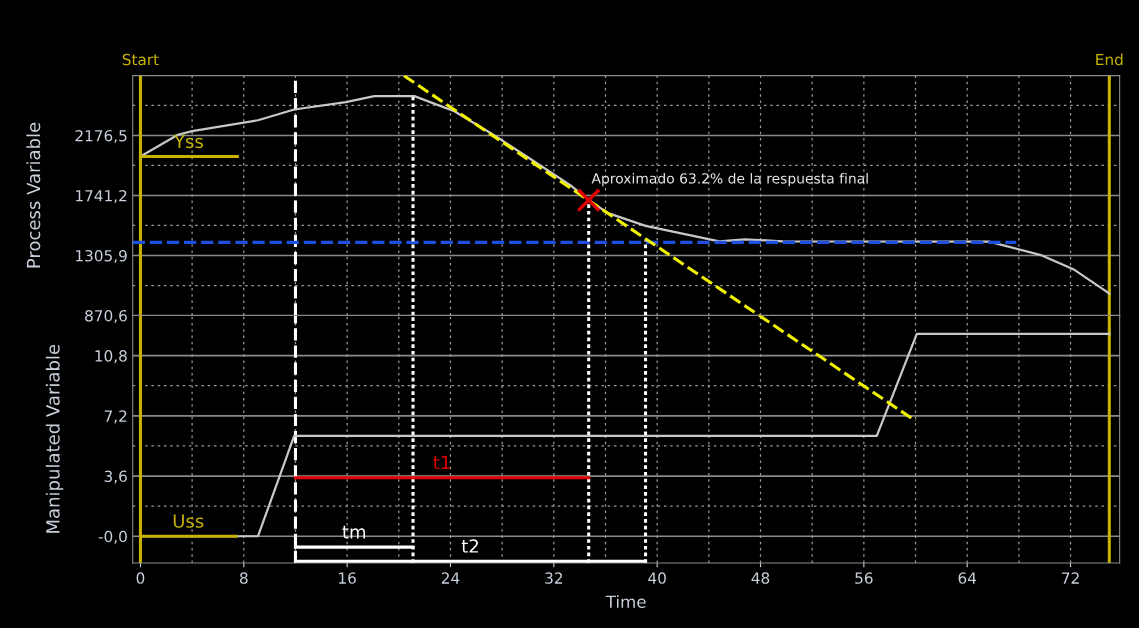 Image resolution: width=1139 pixels, height=628 pixels. What do you see at coordinates (729, 179) in the screenshot?
I see `annotation: Aproximado 63.2% de la respuesta final` at bounding box center [729, 179].